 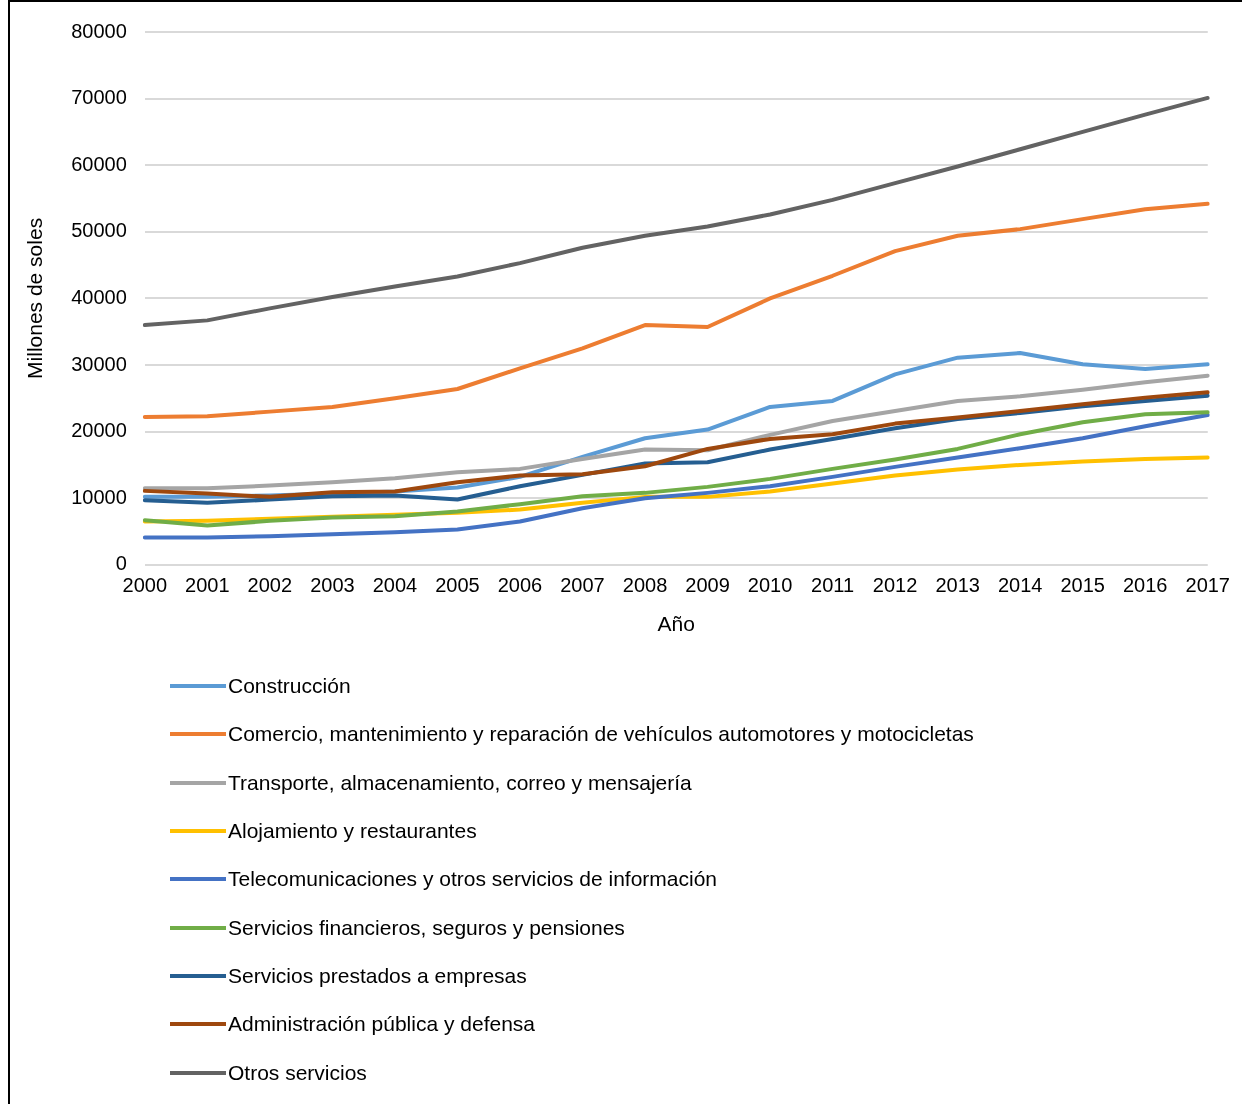 I want to click on x-tick-label: 2011, so click(x=833, y=585).